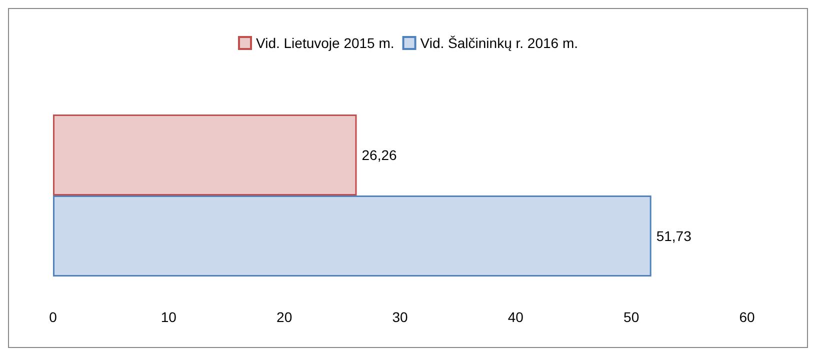  Describe the element at coordinates (379, 155) in the screenshot. I see `data-label: 26,26` at that location.